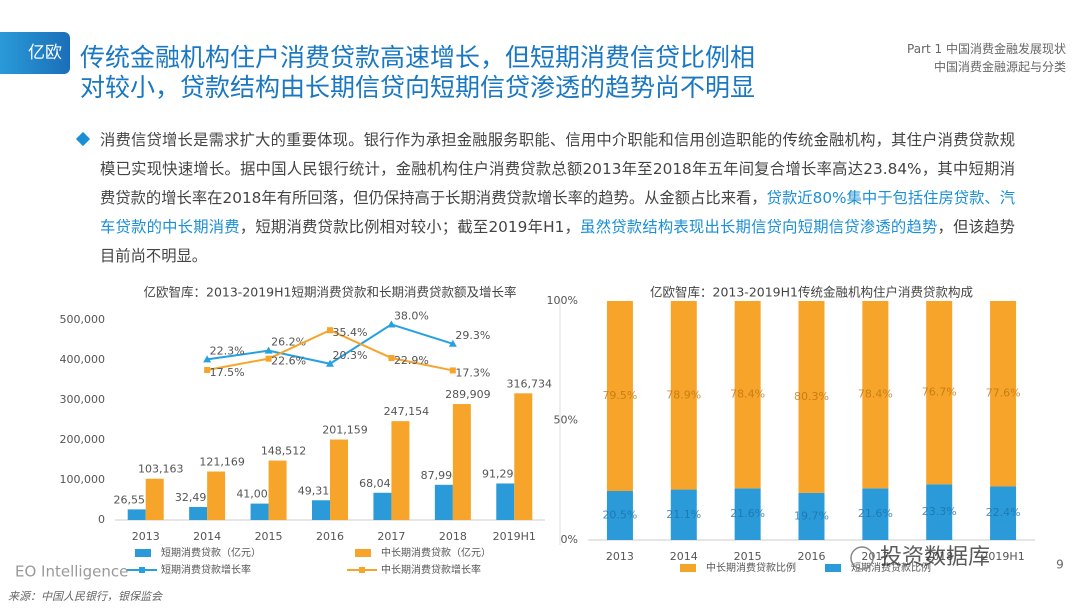  I want to click on value-label: 77.6%, so click(1003, 393).